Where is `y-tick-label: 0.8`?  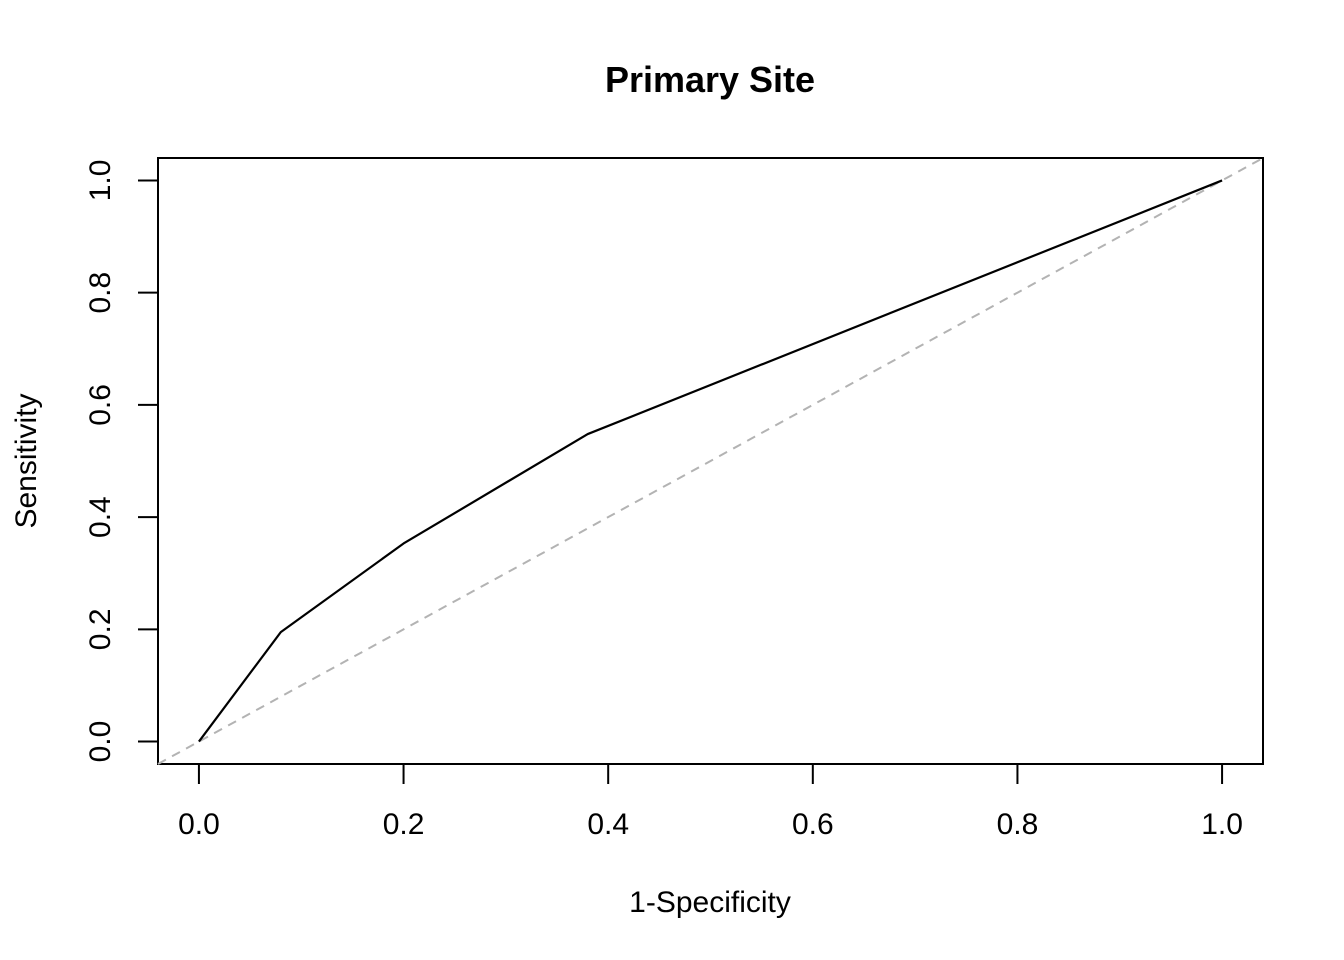
y-tick-label: 0.8 is located at coordinates (100, 293).